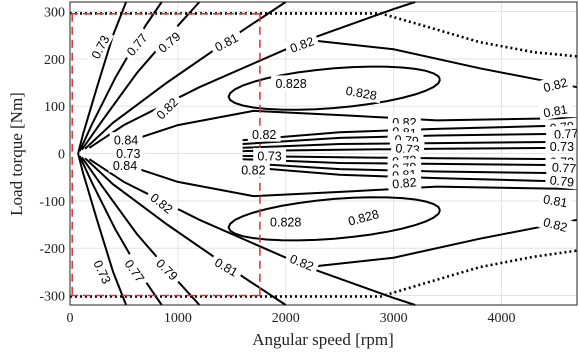  Describe the element at coordinates (334, 88) in the screenshot. I see `contour-0828-upper` at that location.